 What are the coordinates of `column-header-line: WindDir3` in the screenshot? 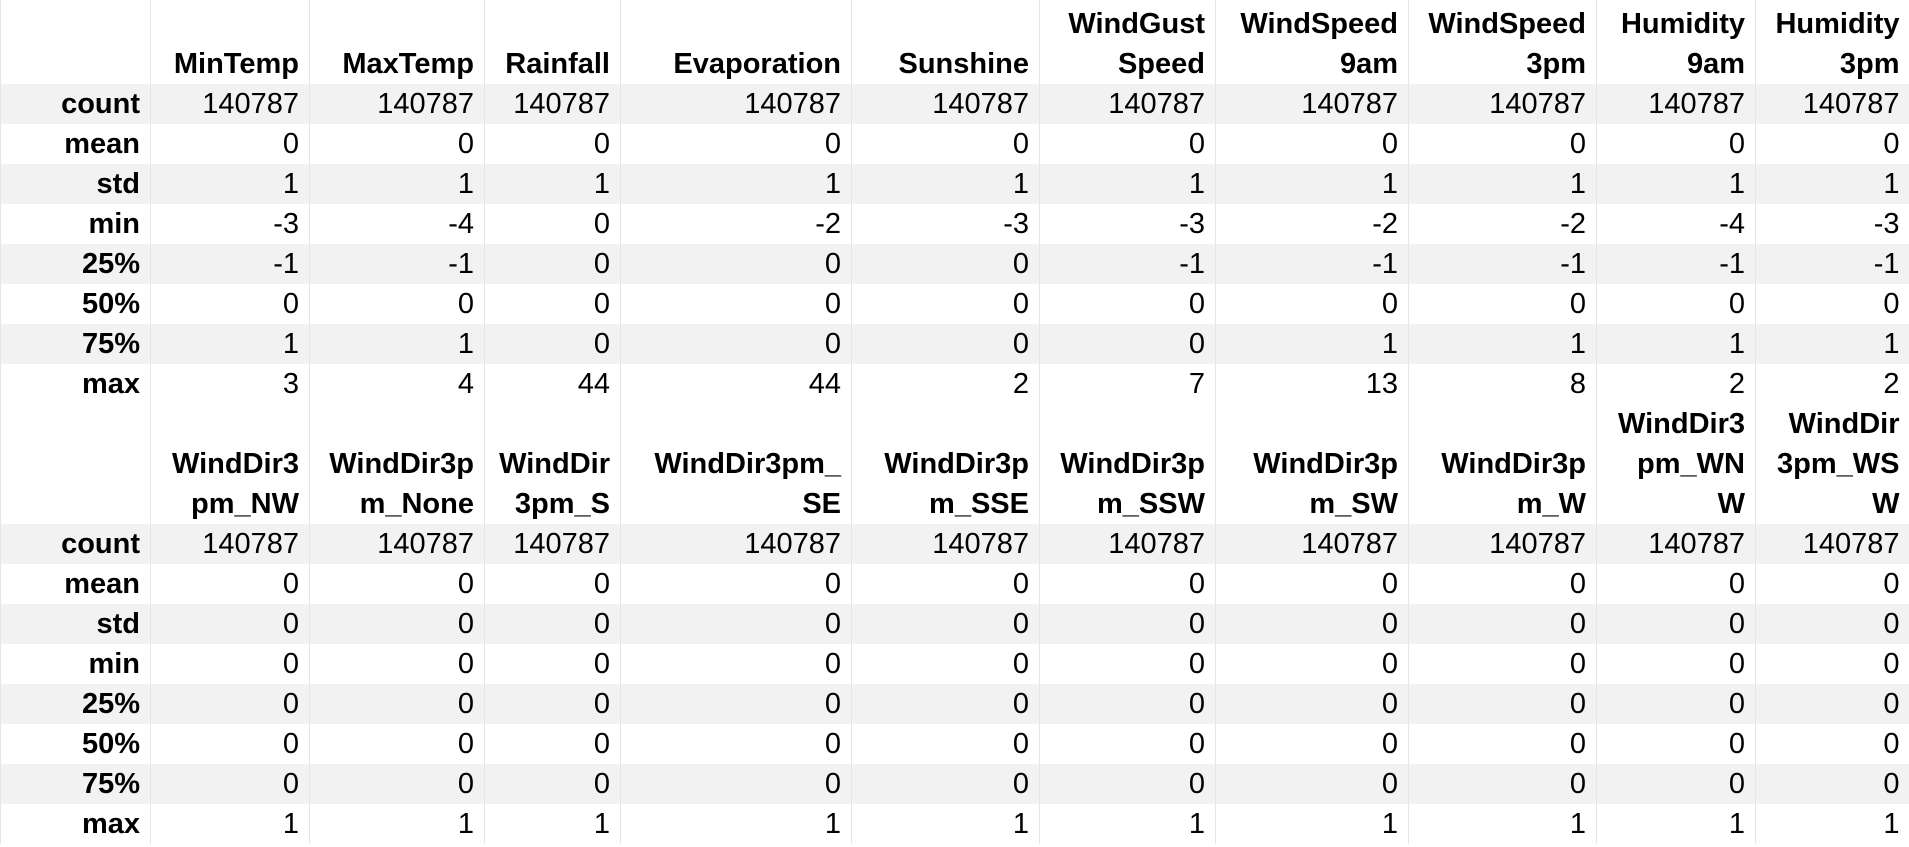 It's located at (1681, 424).